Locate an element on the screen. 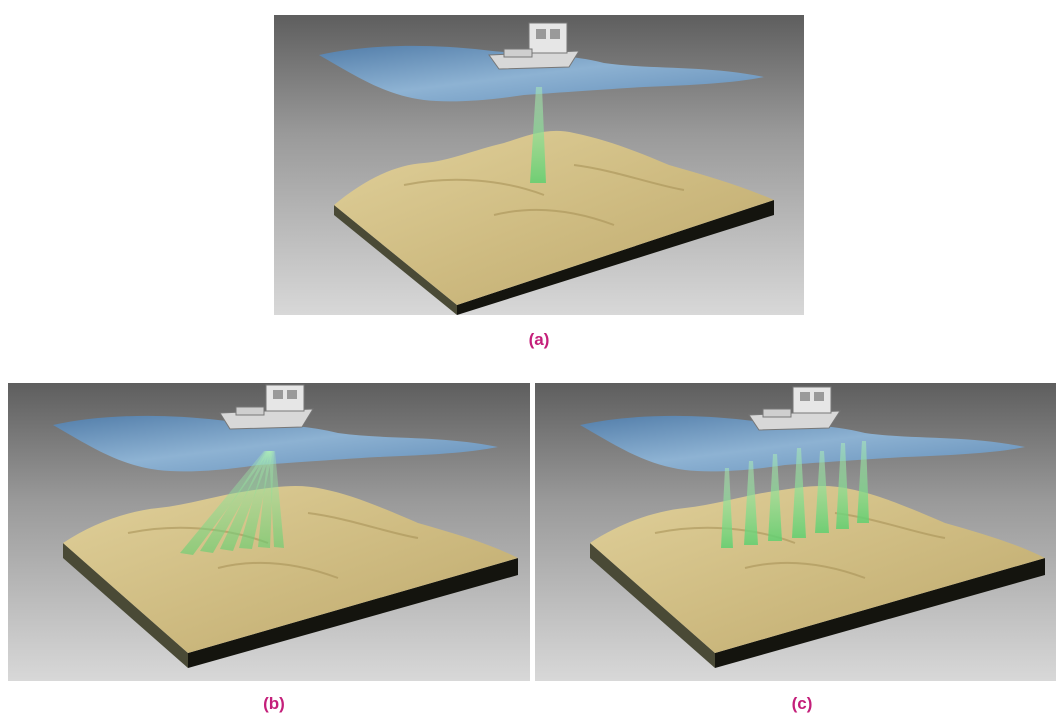  seabed-terrain is located at coordinates (554, 217).